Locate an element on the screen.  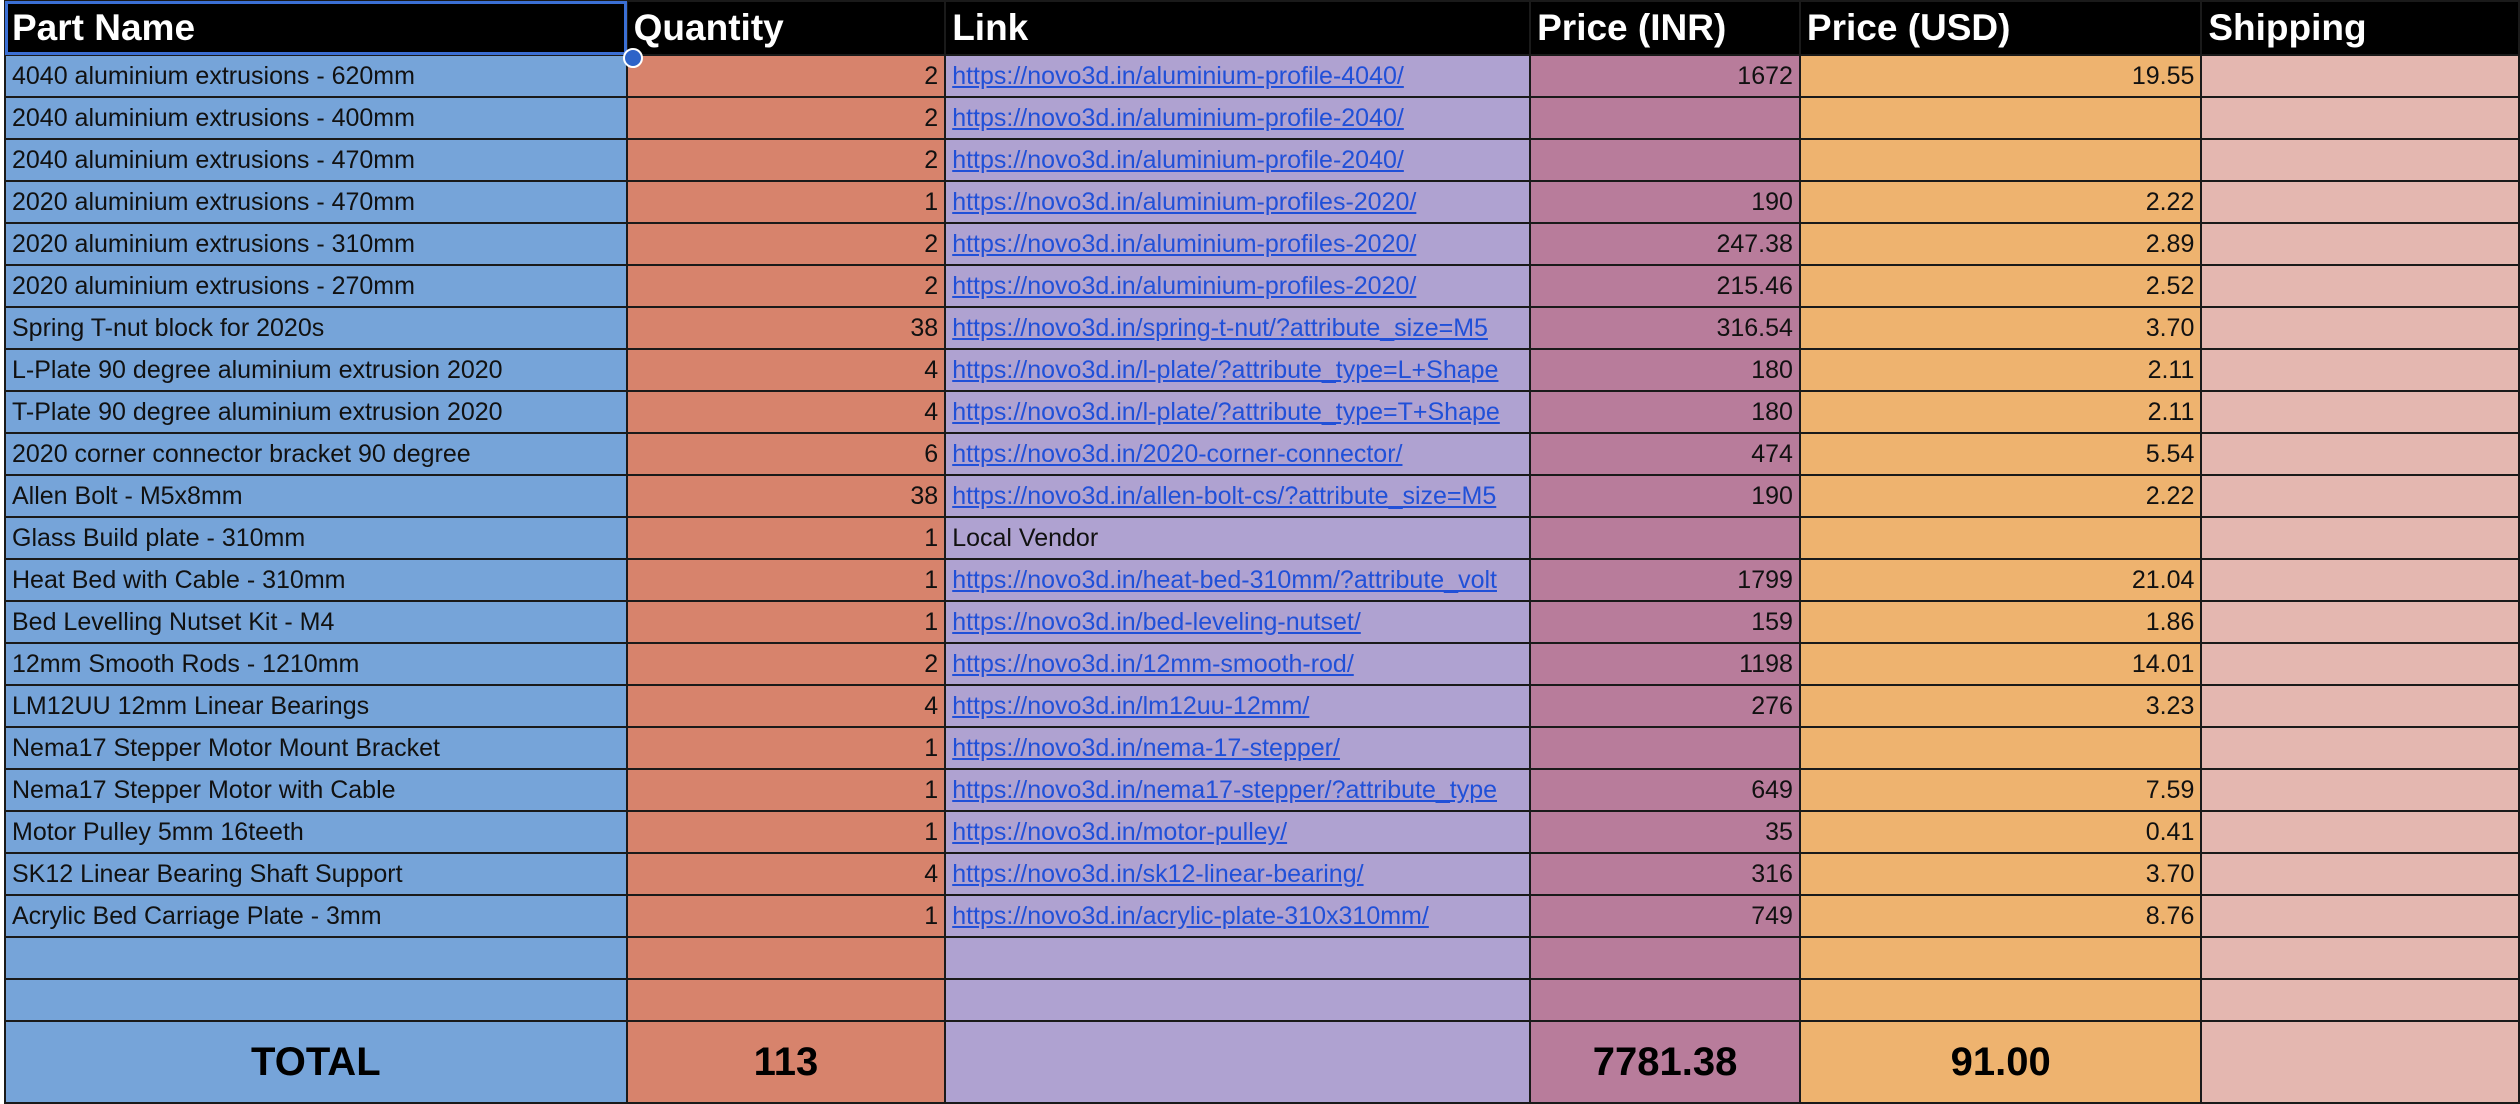
header-link: Link is located at coordinates (1238, 28).